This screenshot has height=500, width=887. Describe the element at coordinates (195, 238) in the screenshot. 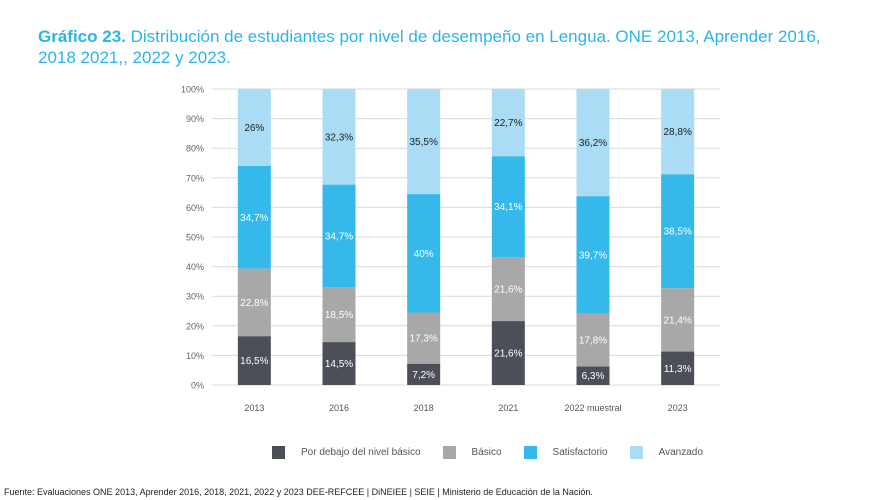

I see `y-tick-label: 50%` at that location.